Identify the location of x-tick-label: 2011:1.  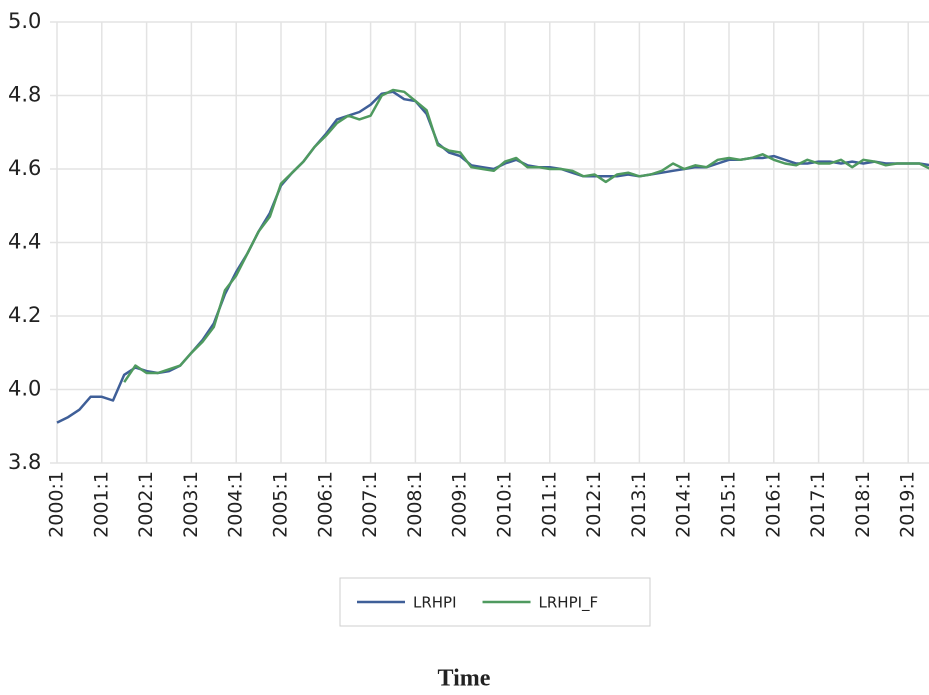
(549, 504).